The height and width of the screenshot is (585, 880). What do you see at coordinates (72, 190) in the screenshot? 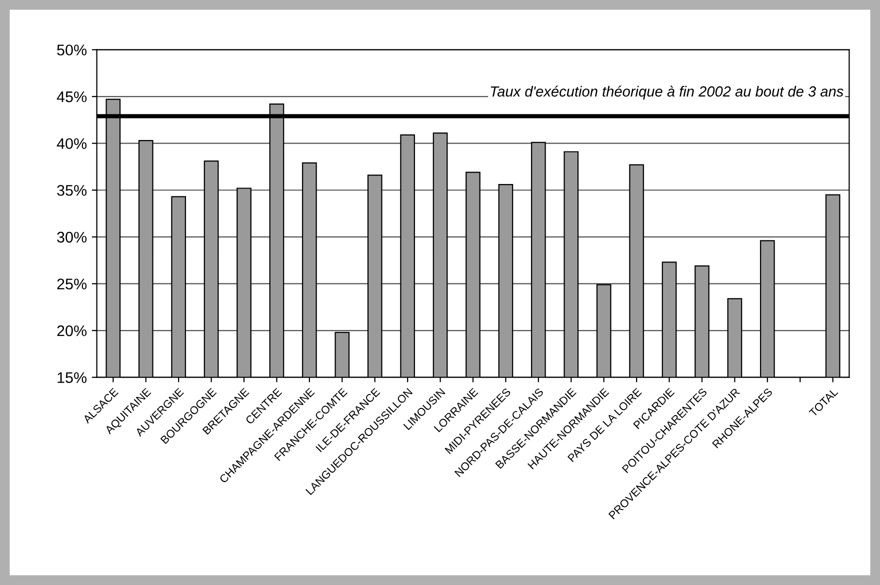
I see `y-tick-label: 35%` at bounding box center [72, 190].